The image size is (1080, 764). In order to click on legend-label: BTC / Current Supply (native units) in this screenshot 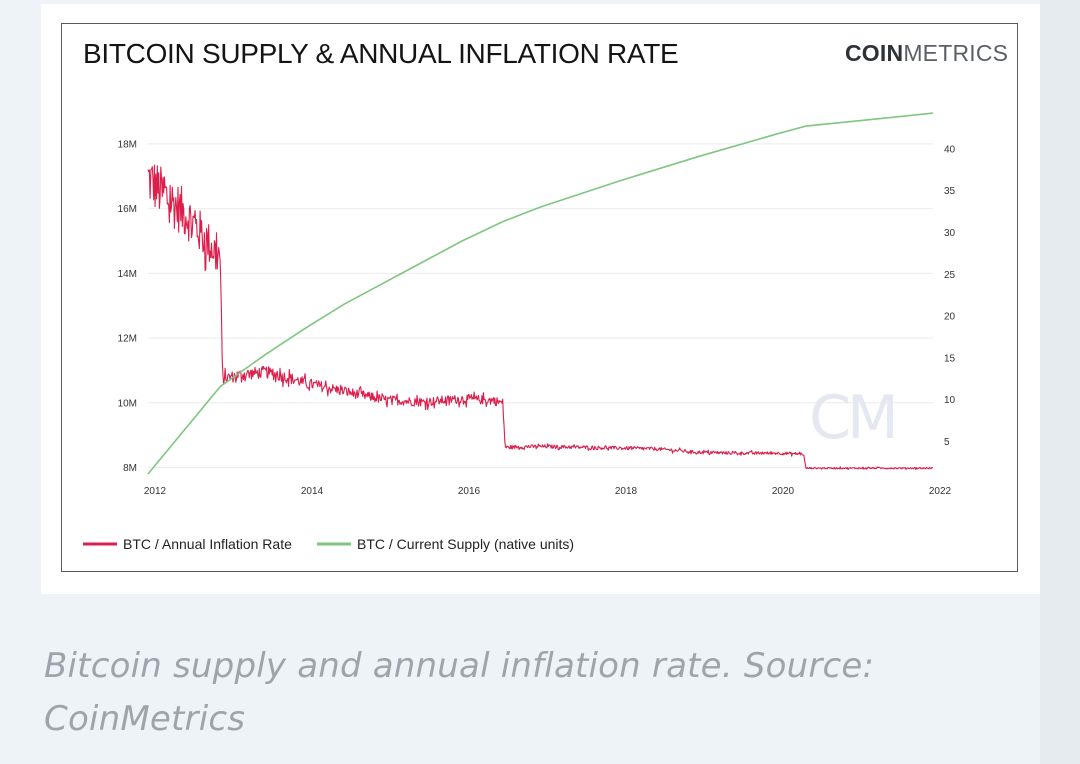, I will do `click(465, 544)`.